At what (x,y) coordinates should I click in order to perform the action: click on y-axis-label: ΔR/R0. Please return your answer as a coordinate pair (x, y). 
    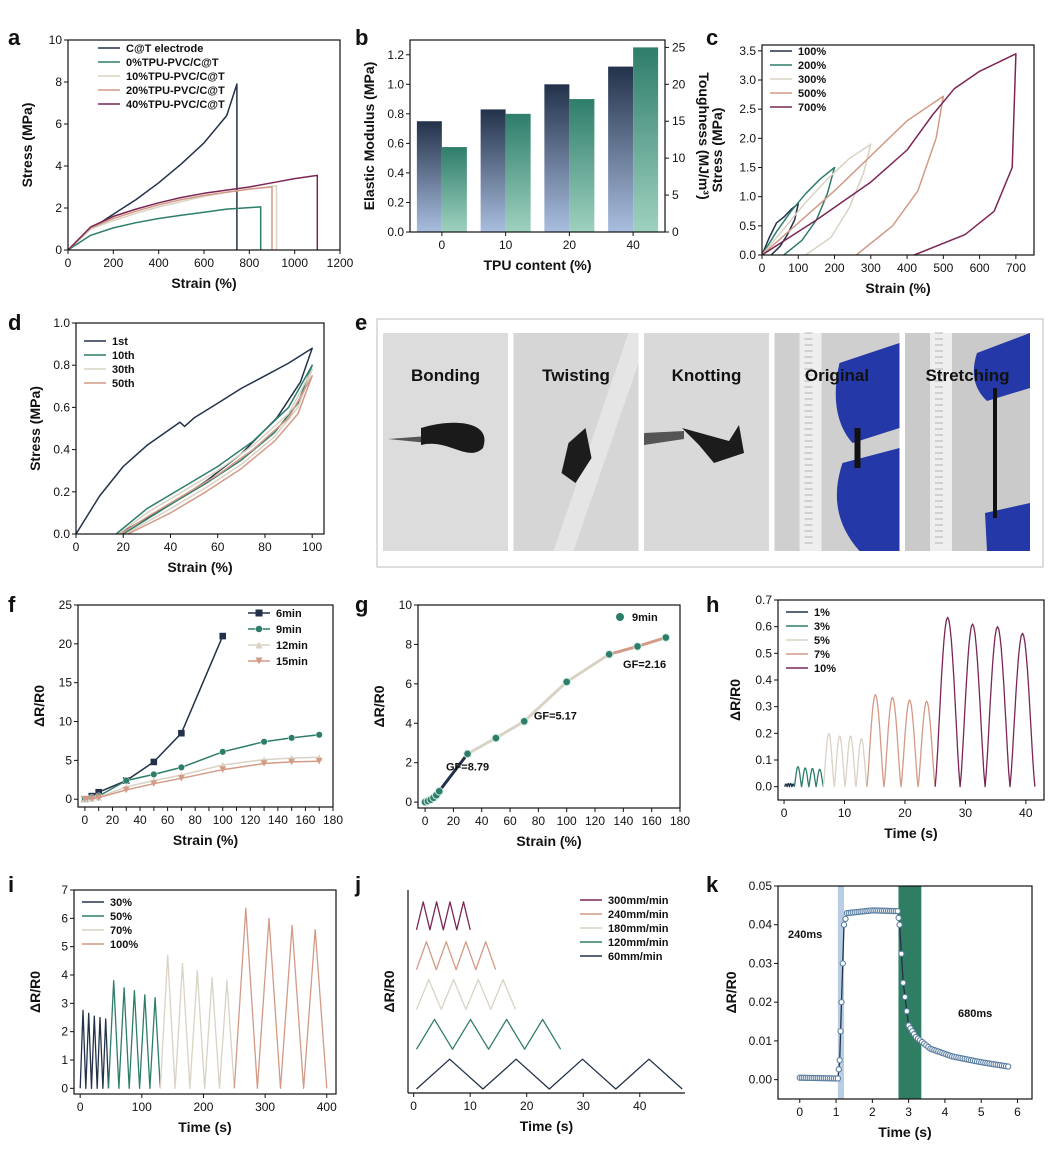
    Looking at the image, I should click on (39, 706).